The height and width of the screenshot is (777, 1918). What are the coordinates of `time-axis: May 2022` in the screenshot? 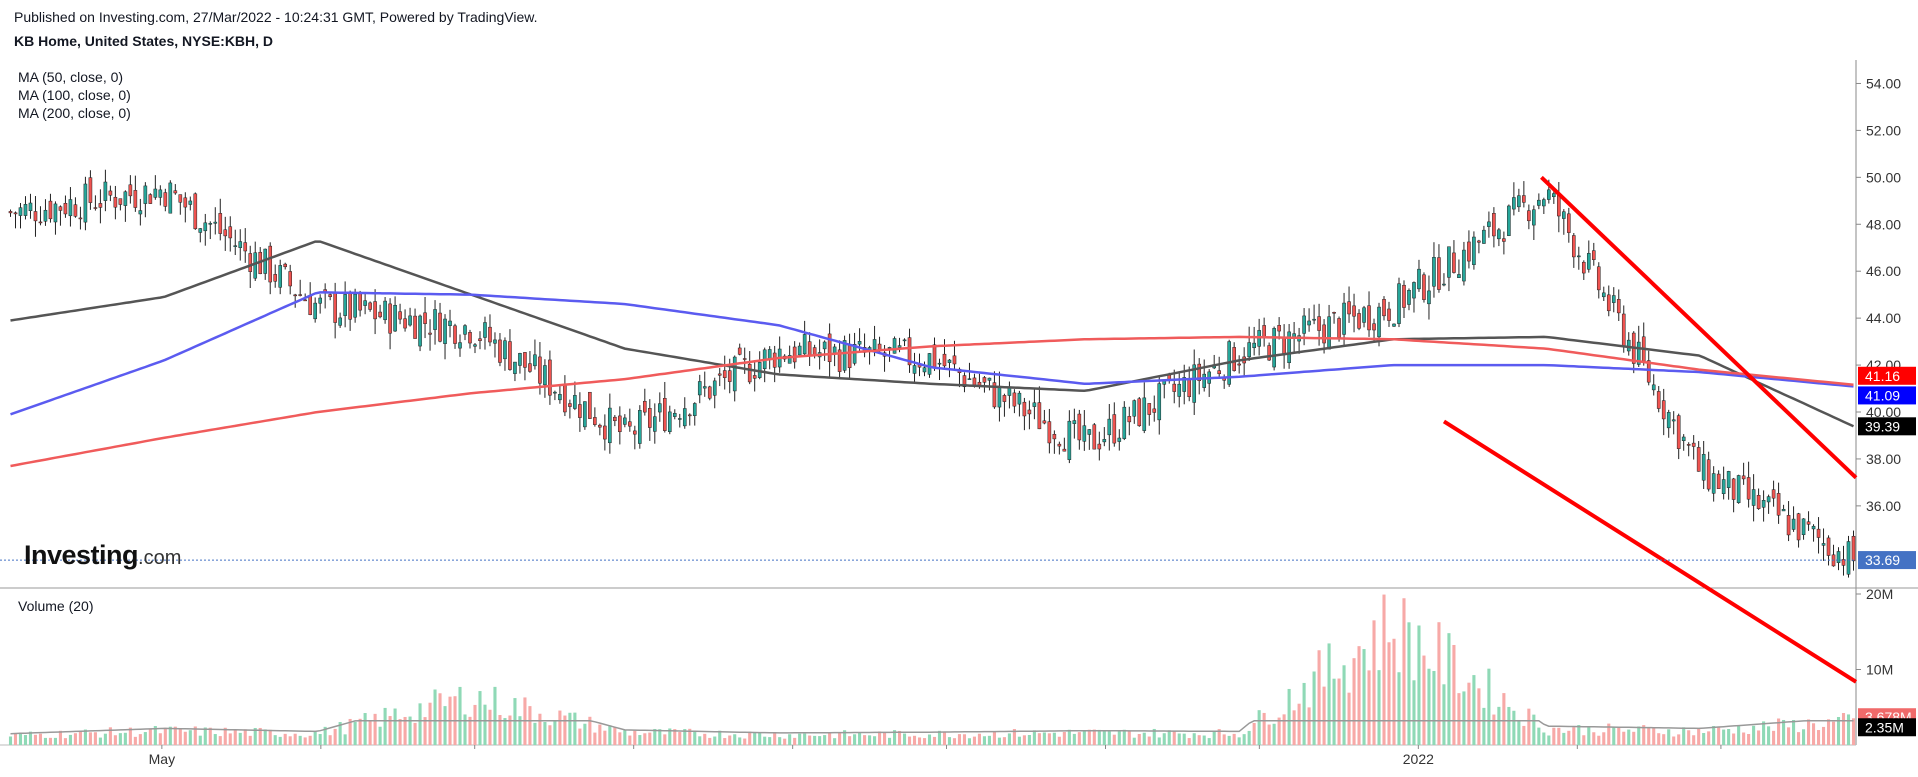 It's located at (935, 756).